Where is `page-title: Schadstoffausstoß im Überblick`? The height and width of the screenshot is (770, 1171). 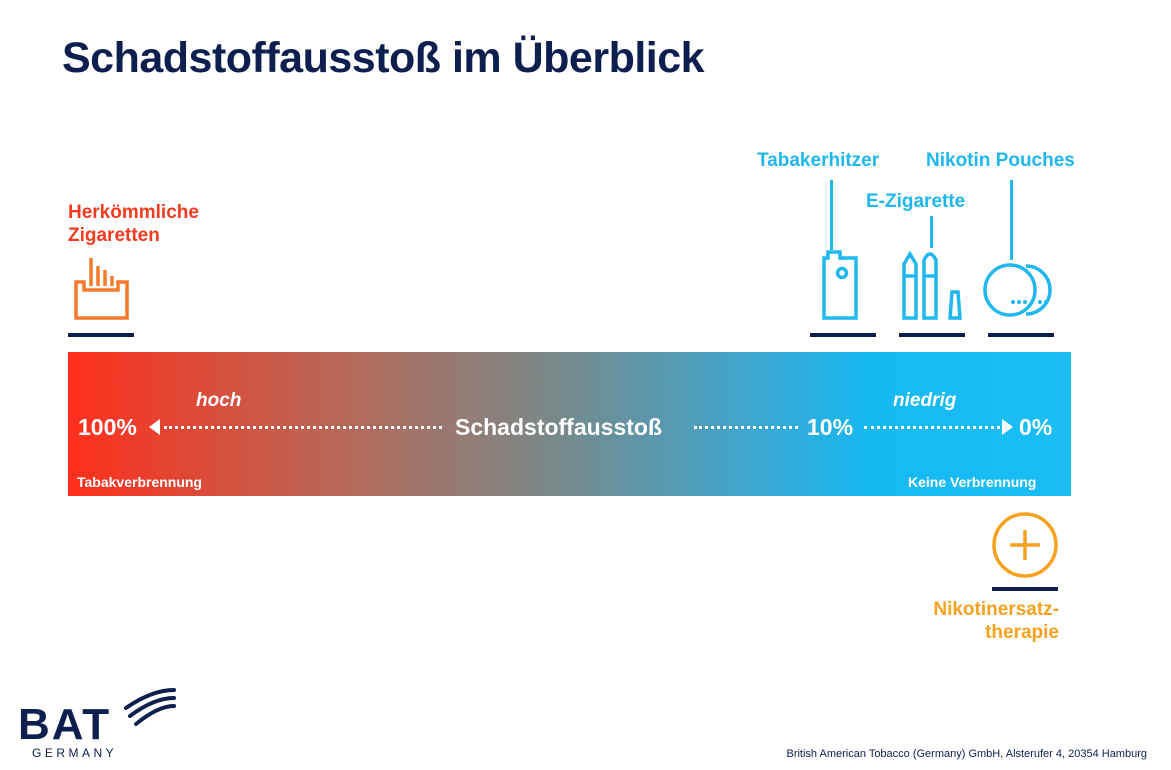 page-title: Schadstoffausstoß im Überblick is located at coordinates (383, 58).